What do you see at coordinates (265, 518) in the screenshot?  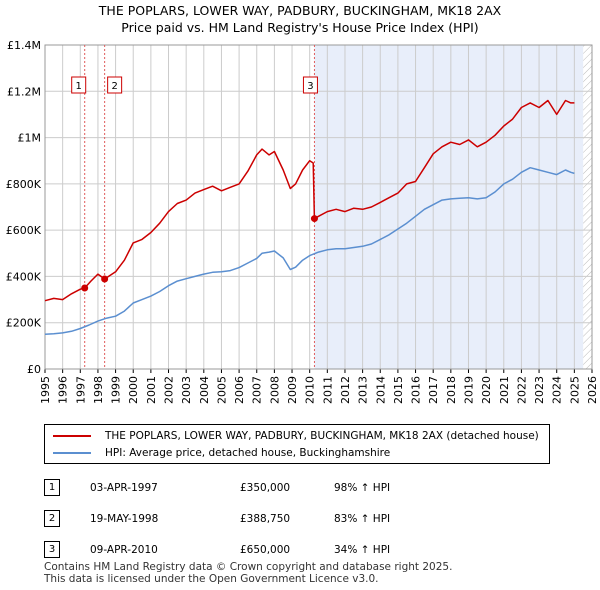 I see `sale-price: £388,750` at bounding box center [265, 518].